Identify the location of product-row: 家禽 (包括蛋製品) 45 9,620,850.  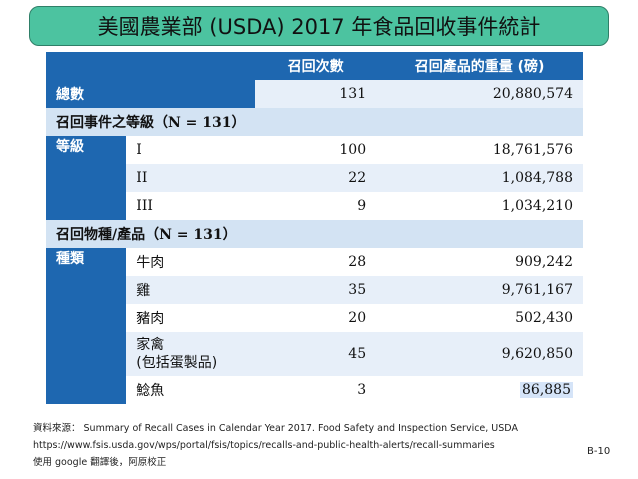
(314, 354).